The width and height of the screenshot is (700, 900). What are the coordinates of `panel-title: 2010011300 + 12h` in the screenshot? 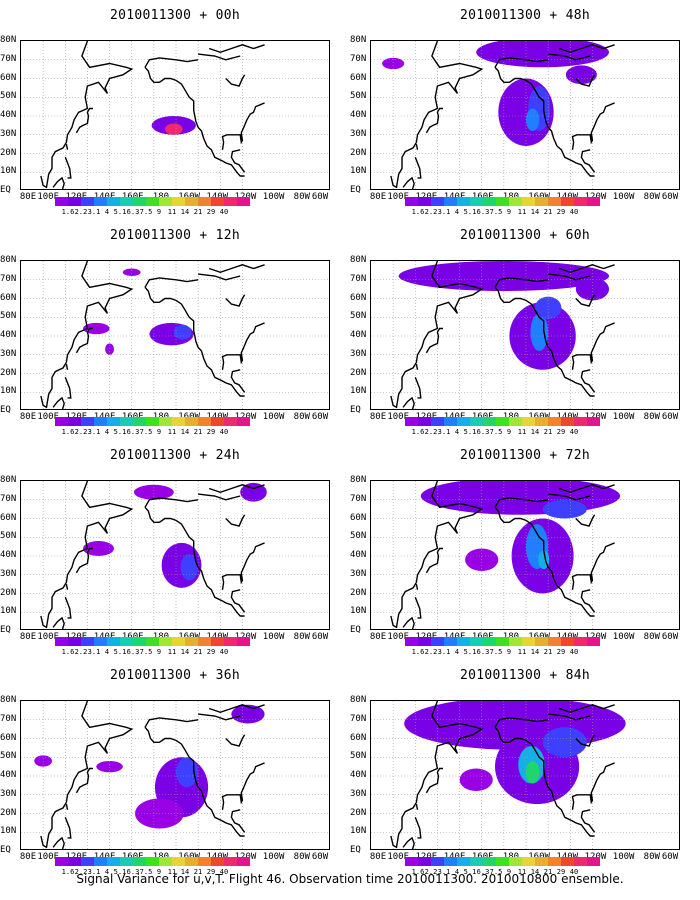 It's located at (175, 235).